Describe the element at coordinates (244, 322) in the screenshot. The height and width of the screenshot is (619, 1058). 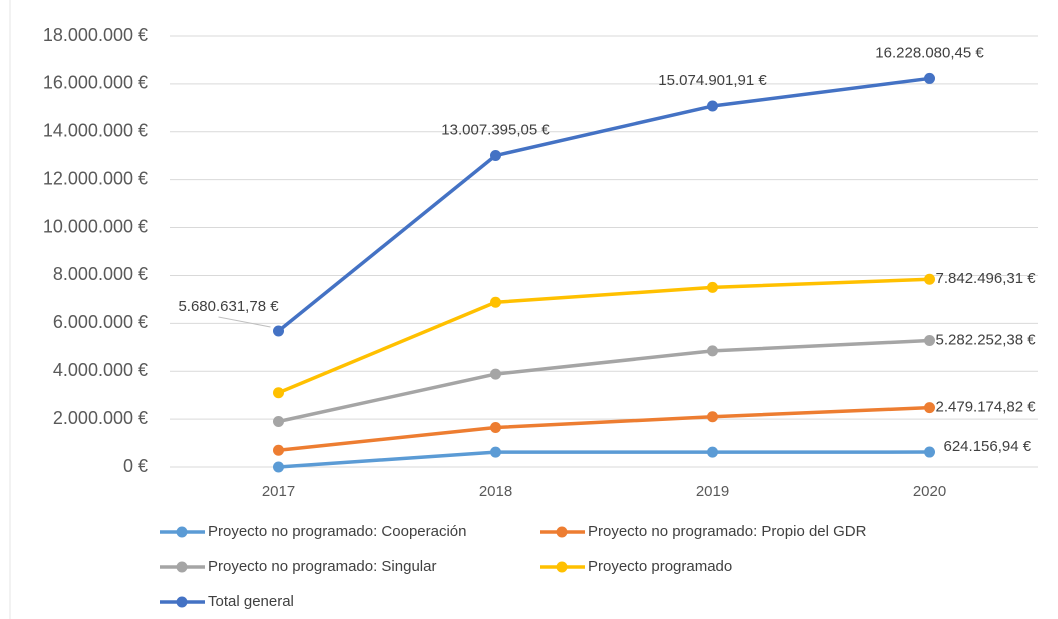
I see `leader-line` at that location.